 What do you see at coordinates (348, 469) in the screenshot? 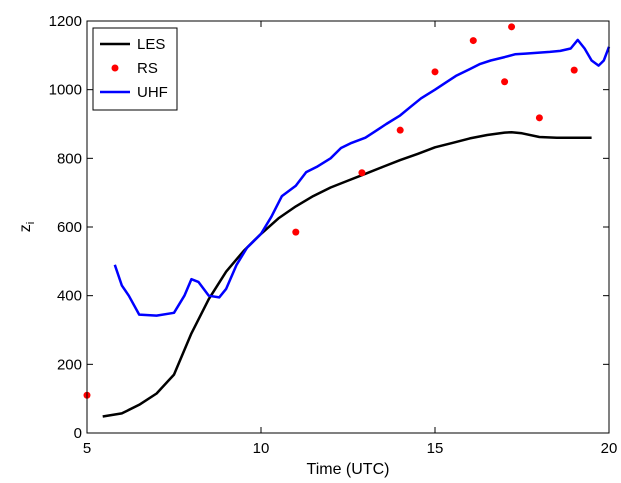
I see `x-axis-title: Time (UTC)` at bounding box center [348, 469].